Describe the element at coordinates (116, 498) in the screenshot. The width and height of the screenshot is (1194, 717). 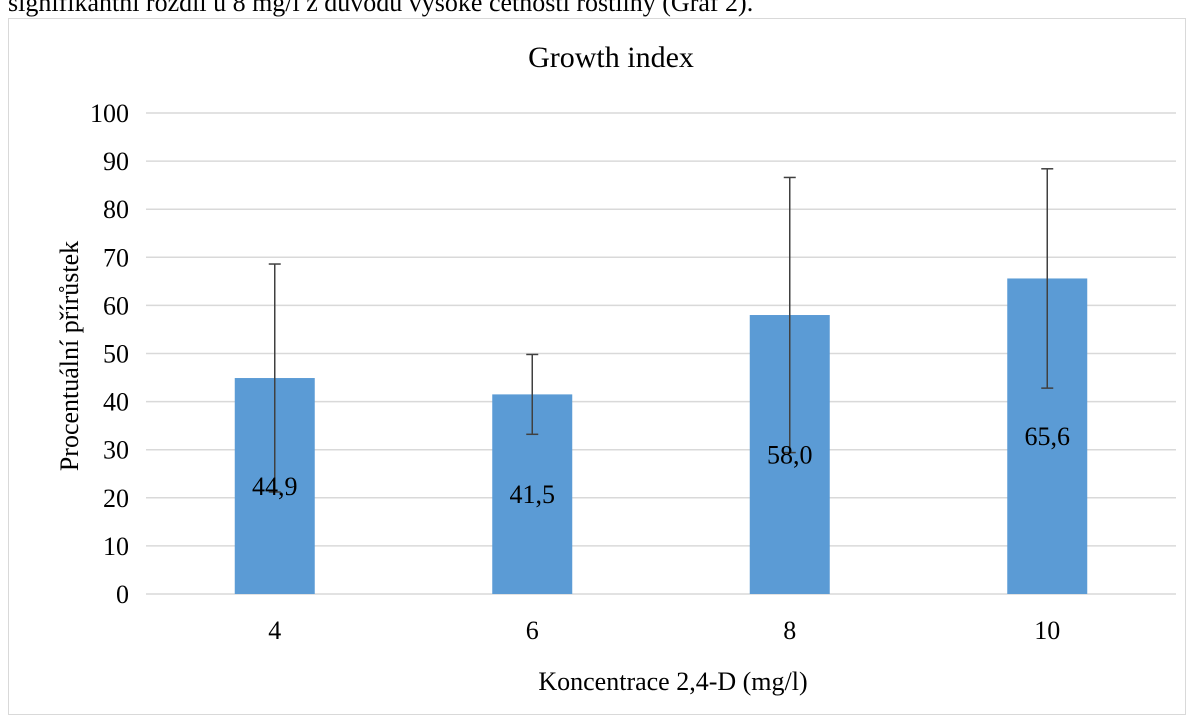
I see `y-tick-label: 20` at that location.